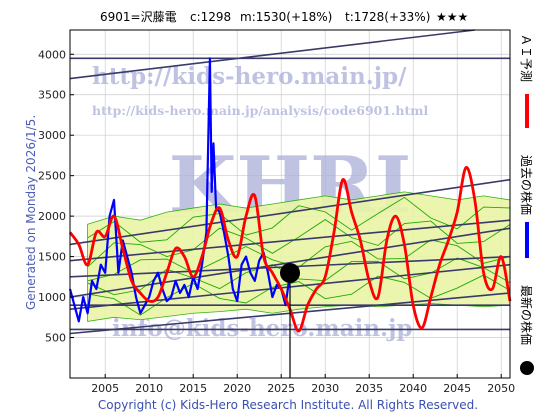 Image resolution: width=560 pixels, height=420 pixels. What do you see at coordinates (526, 315) in the screenshot?
I see `legend-latest-label: 最新の株価` at bounding box center [526, 315].